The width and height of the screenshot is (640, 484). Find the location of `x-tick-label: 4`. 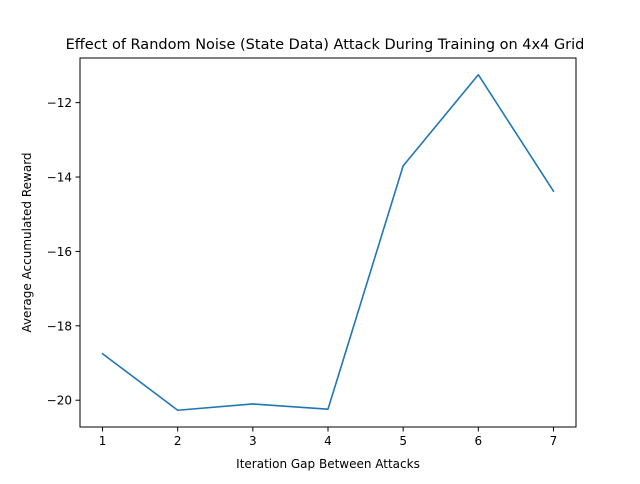

x-tick-label: 4 is located at coordinates (328, 441).